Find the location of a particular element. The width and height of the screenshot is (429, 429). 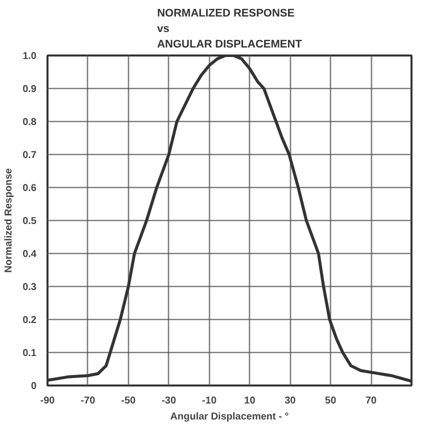

y-tick-label: 0.1 is located at coordinates (29, 353).